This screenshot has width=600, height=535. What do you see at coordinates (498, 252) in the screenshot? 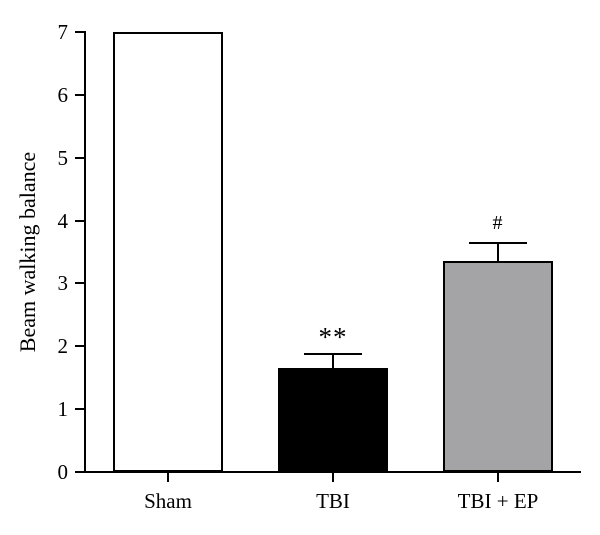
I see `error-bar-stem-tbi-ep` at bounding box center [498, 252].